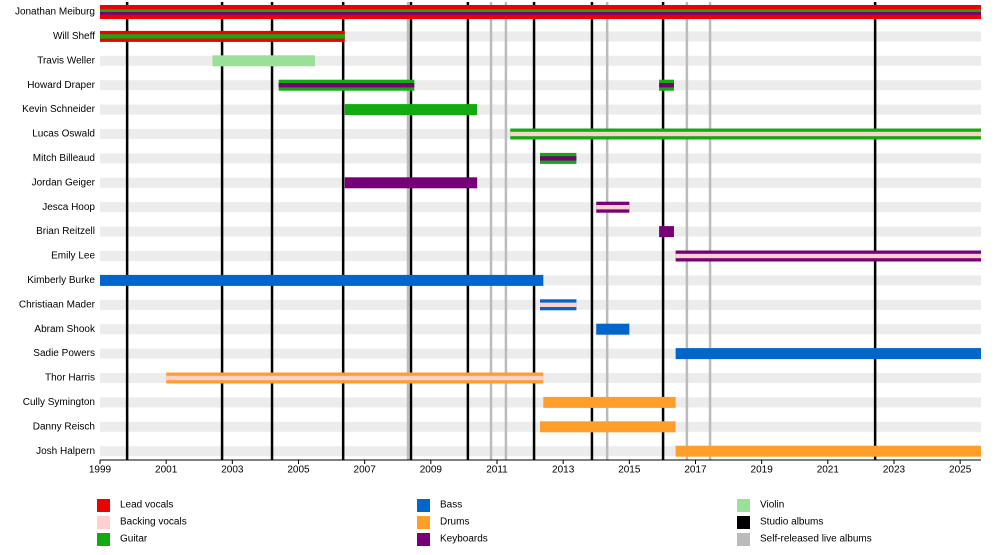  I want to click on member-name: Brian Reitzell, so click(65, 231).